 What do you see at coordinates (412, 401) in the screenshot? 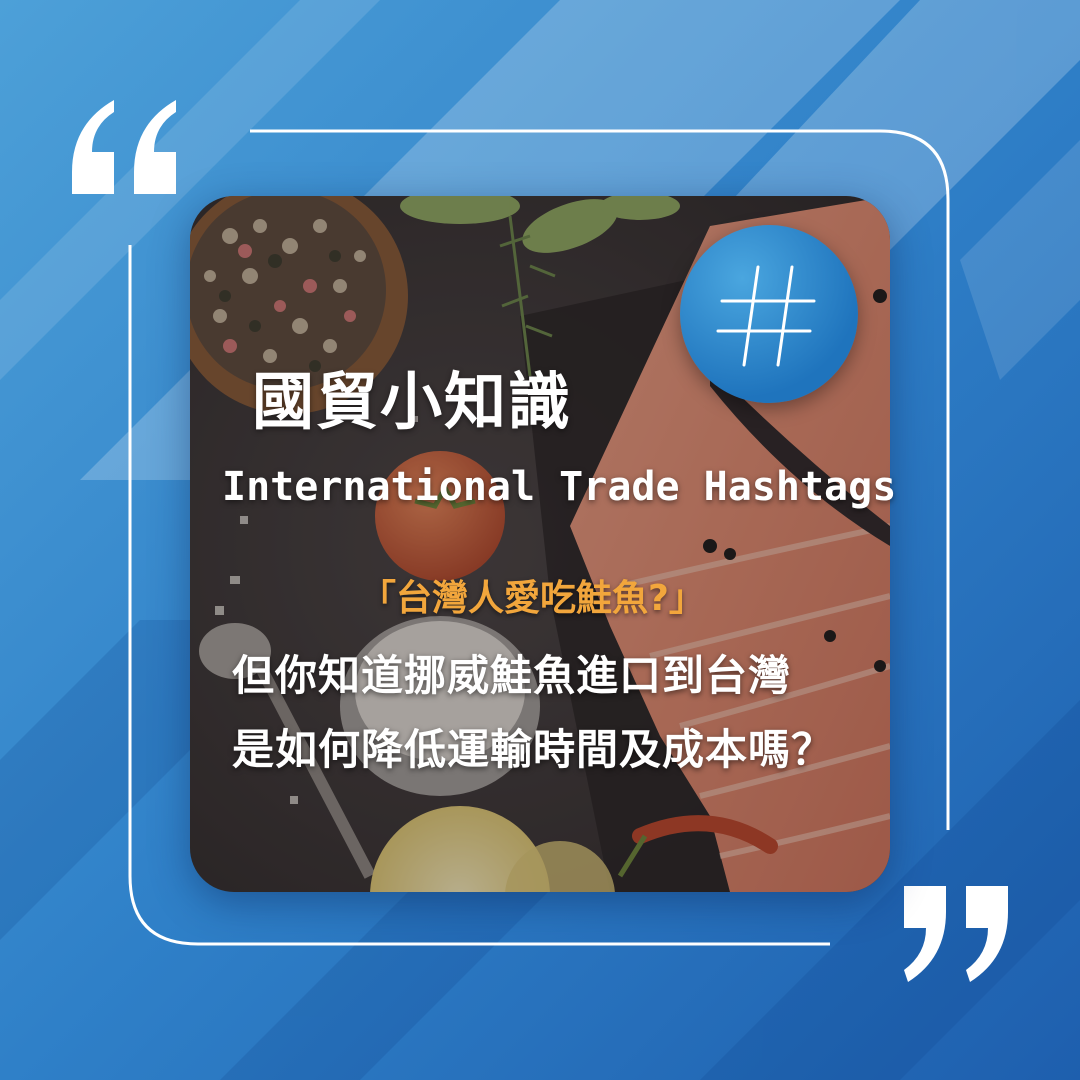
I see `title-chinese: 國貿小知識` at bounding box center [412, 401].